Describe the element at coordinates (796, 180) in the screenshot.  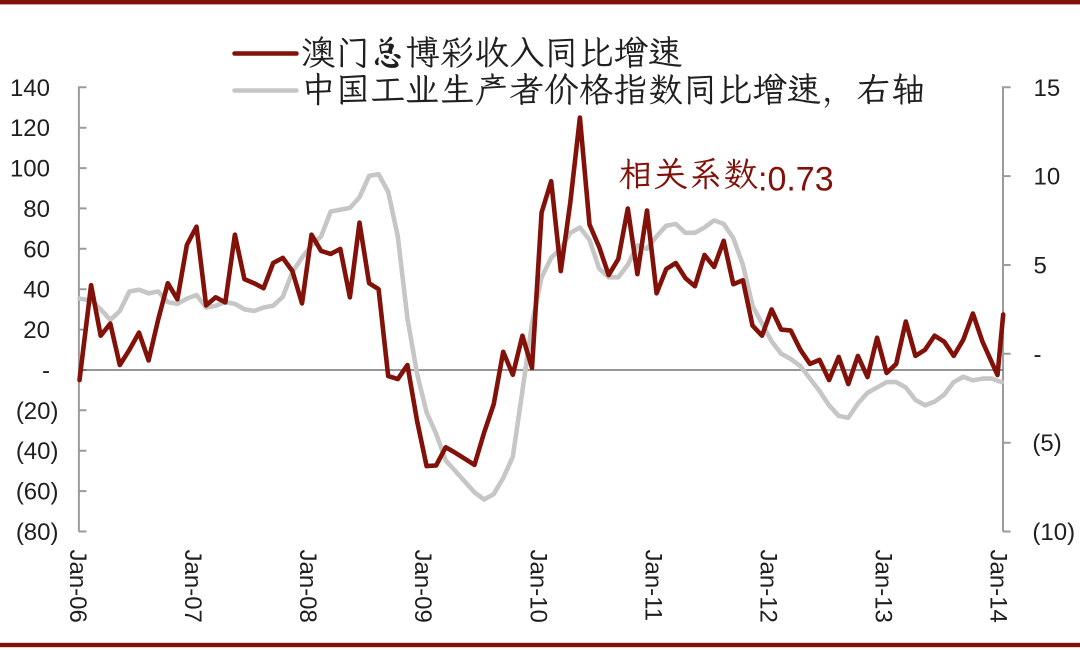
I see `svg-text: :0.73` at that location.